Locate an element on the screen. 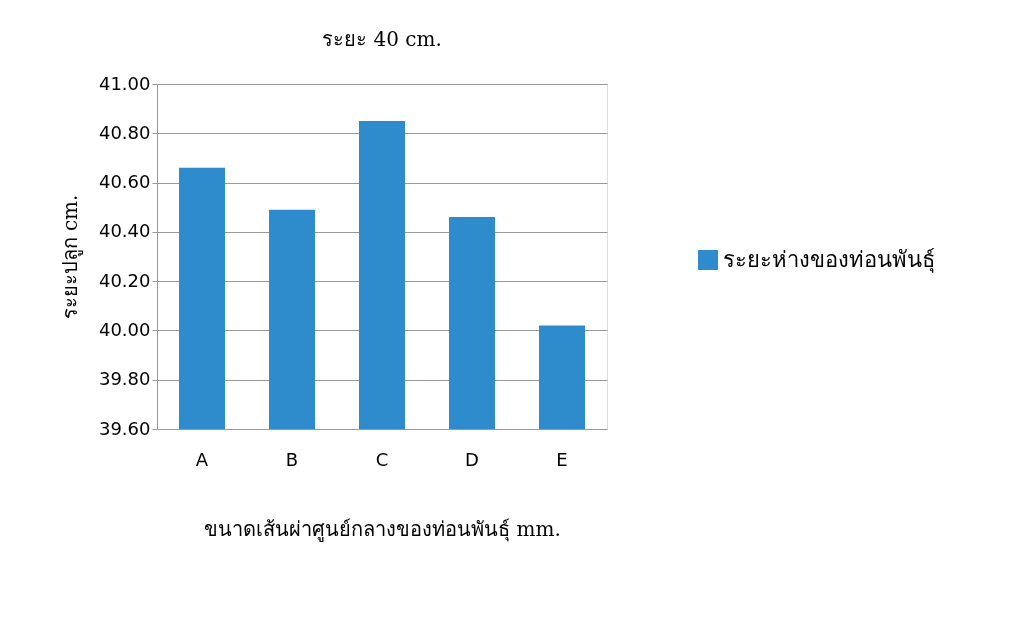 Image resolution: width=1013 pixels, height=639 pixels. x-tick-label: A is located at coordinates (202, 459).